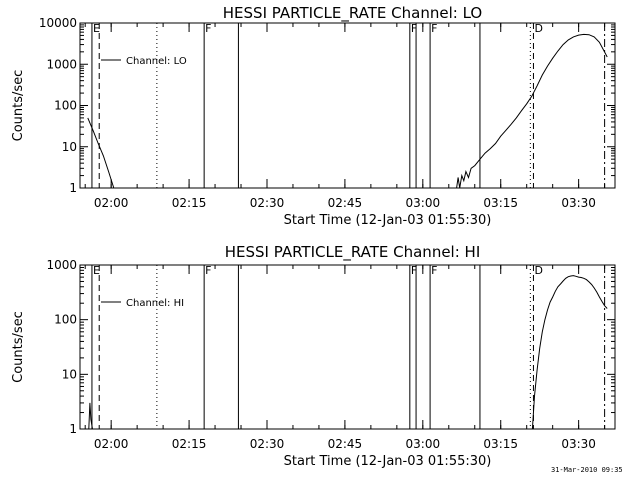 The image size is (640, 484). What do you see at coordinates (587, 470) in the screenshot?
I see `footer-date: 31-Mar-2010 09:35` at bounding box center [587, 470].